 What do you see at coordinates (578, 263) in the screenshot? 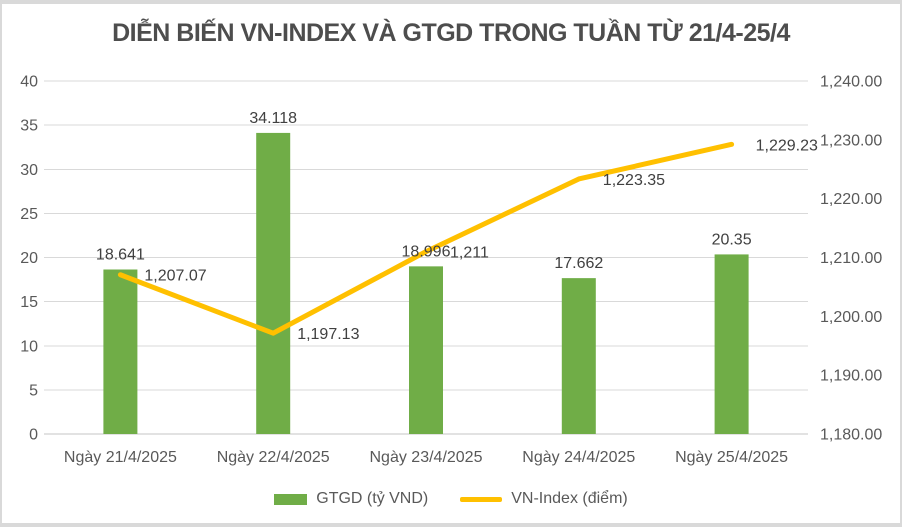
I see `gtgd-value-label: 17.662` at bounding box center [578, 263].